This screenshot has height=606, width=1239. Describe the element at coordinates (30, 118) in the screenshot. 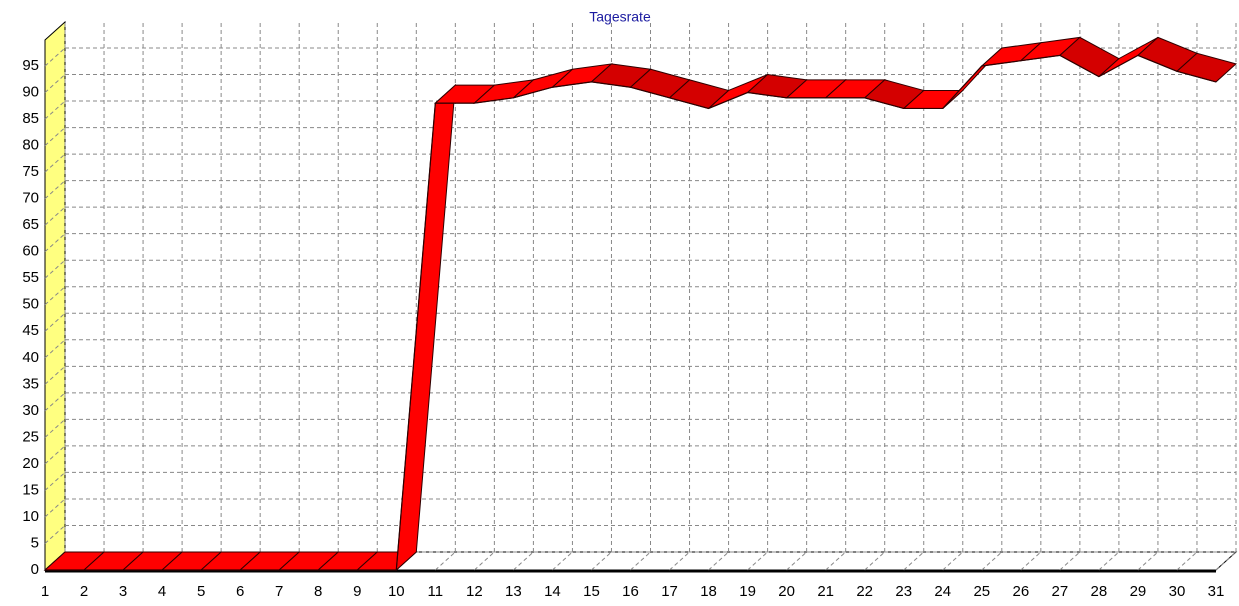

I see `y-tick-label: 85` at that location.